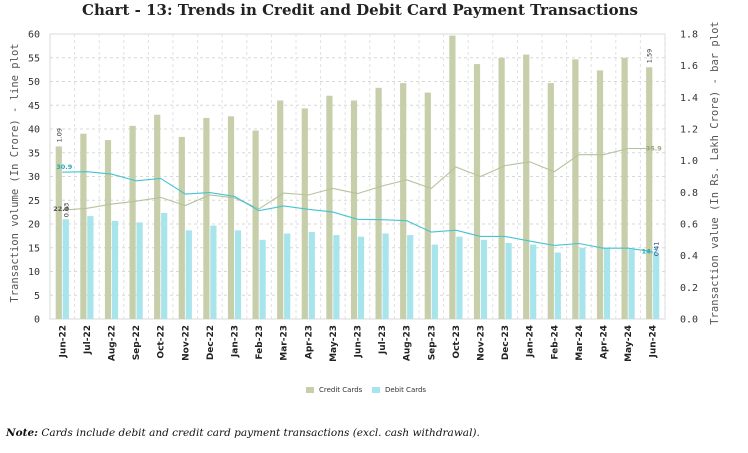 The height and width of the screenshot is (453, 748). I want to click on x-tick-label: Aug-23, so click(408, 343).